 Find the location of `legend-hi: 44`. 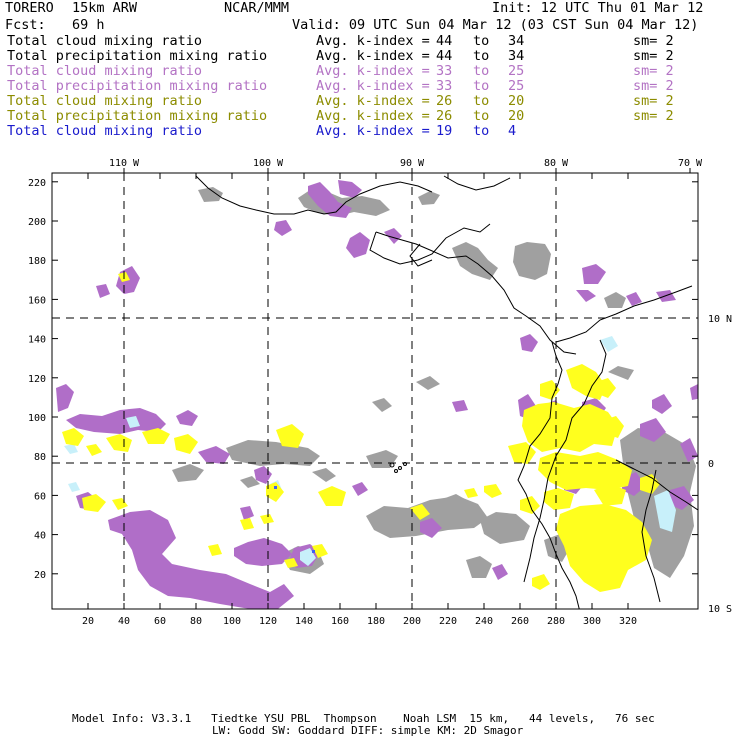

legend-hi: 44 is located at coordinates (444, 56).